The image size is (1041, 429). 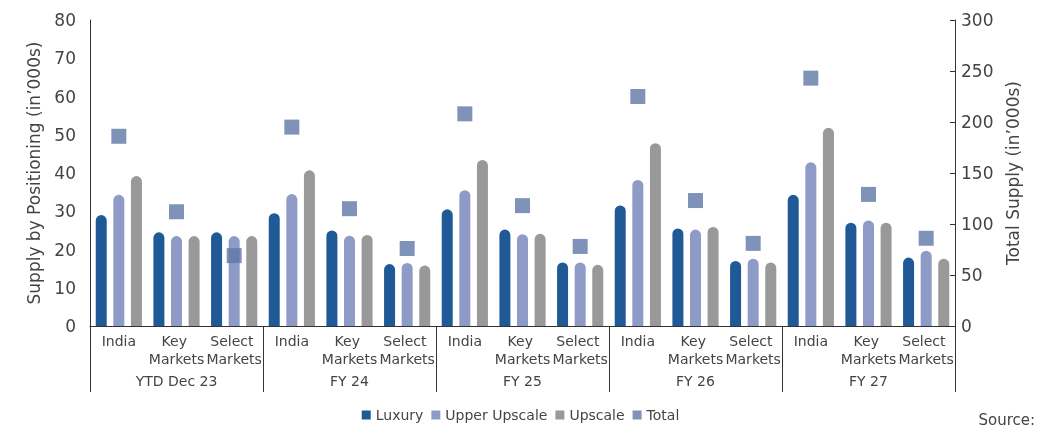 I want to click on y-tick-label: 40, so click(x=65, y=173).